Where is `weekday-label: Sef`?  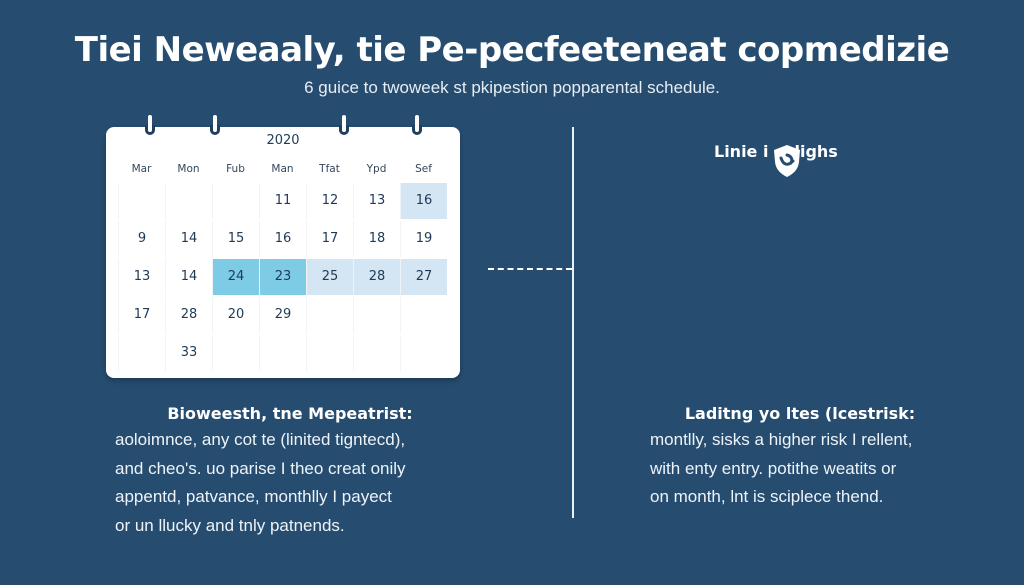
weekday-label: Sef is located at coordinates (423, 169).